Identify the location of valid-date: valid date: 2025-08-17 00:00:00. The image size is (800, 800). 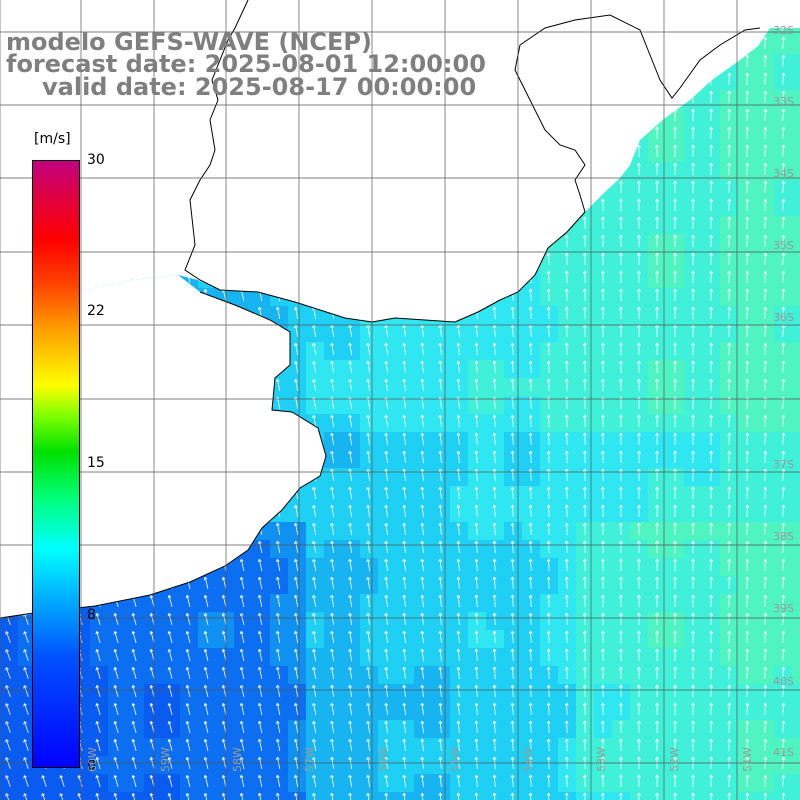
(259, 87).